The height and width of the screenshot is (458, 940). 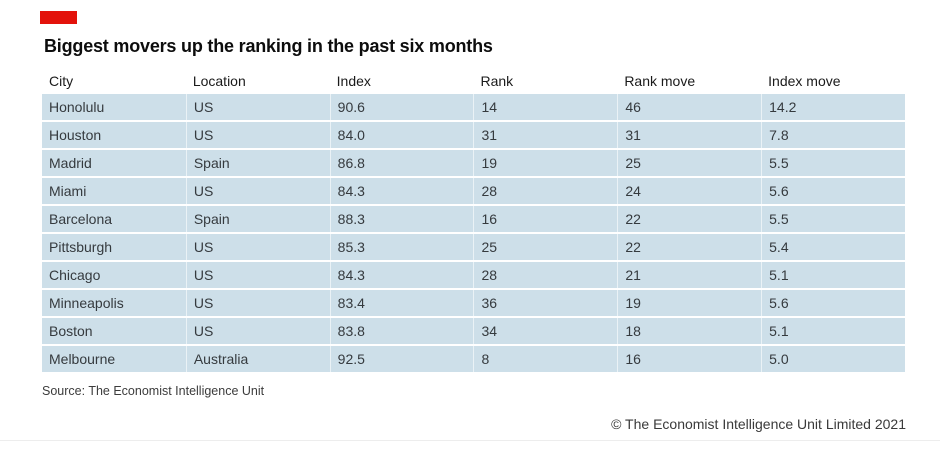 I want to click on cell-index-move: 5.4, so click(x=833, y=247).